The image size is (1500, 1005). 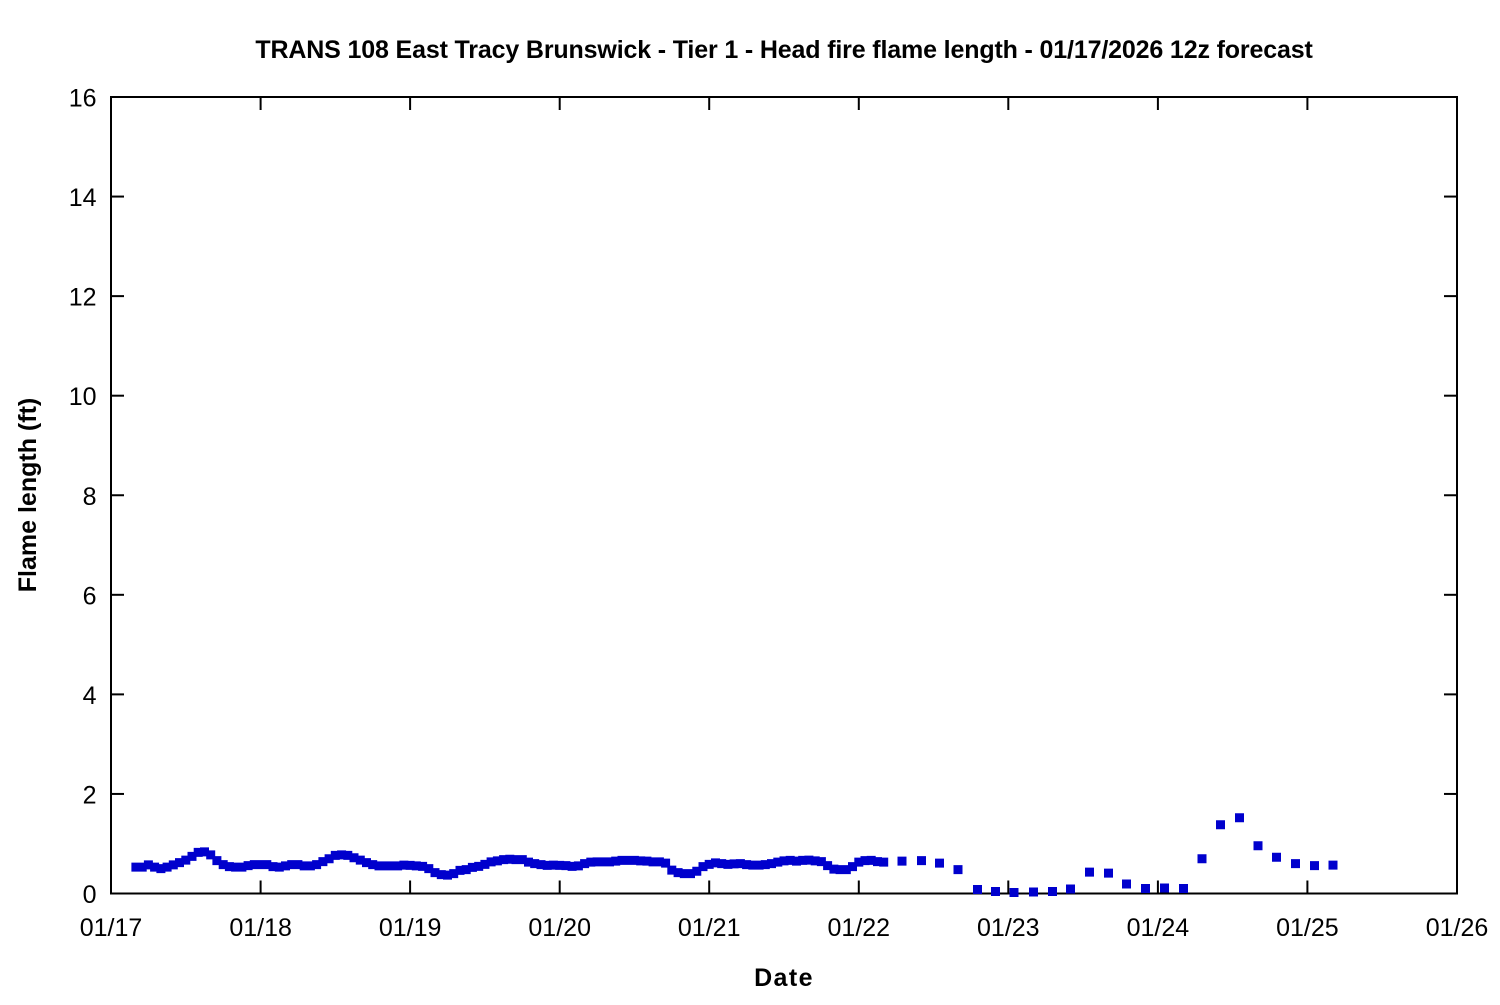 What do you see at coordinates (1457, 928) in the screenshot?
I see `svg-text: 01/26` at bounding box center [1457, 928].